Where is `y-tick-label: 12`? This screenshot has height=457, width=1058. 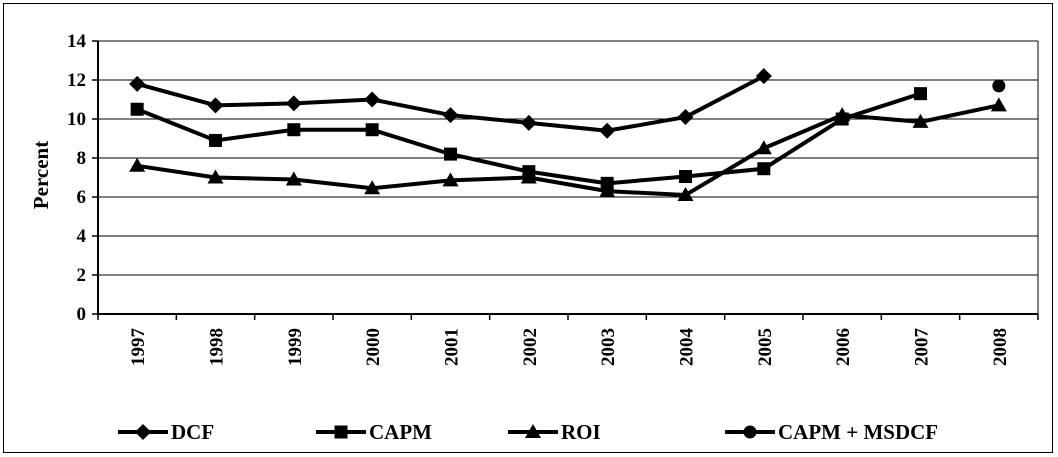 y-tick-label: 12 is located at coordinates (76, 80).